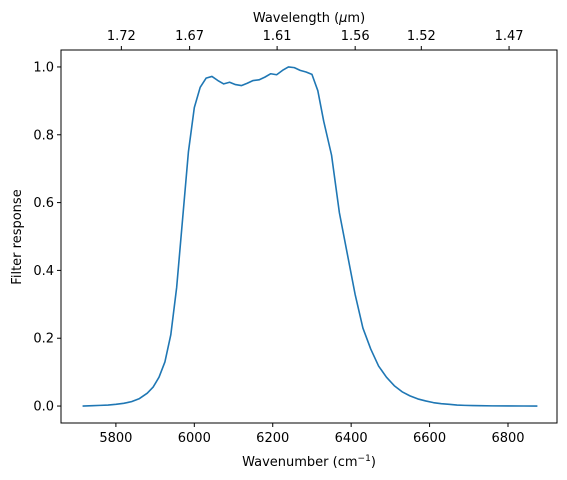 The width and height of the screenshot is (567, 480). What do you see at coordinates (43, 67) in the screenshot?
I see `y-tick-label: 1.0` at bounding box center [43, 67].